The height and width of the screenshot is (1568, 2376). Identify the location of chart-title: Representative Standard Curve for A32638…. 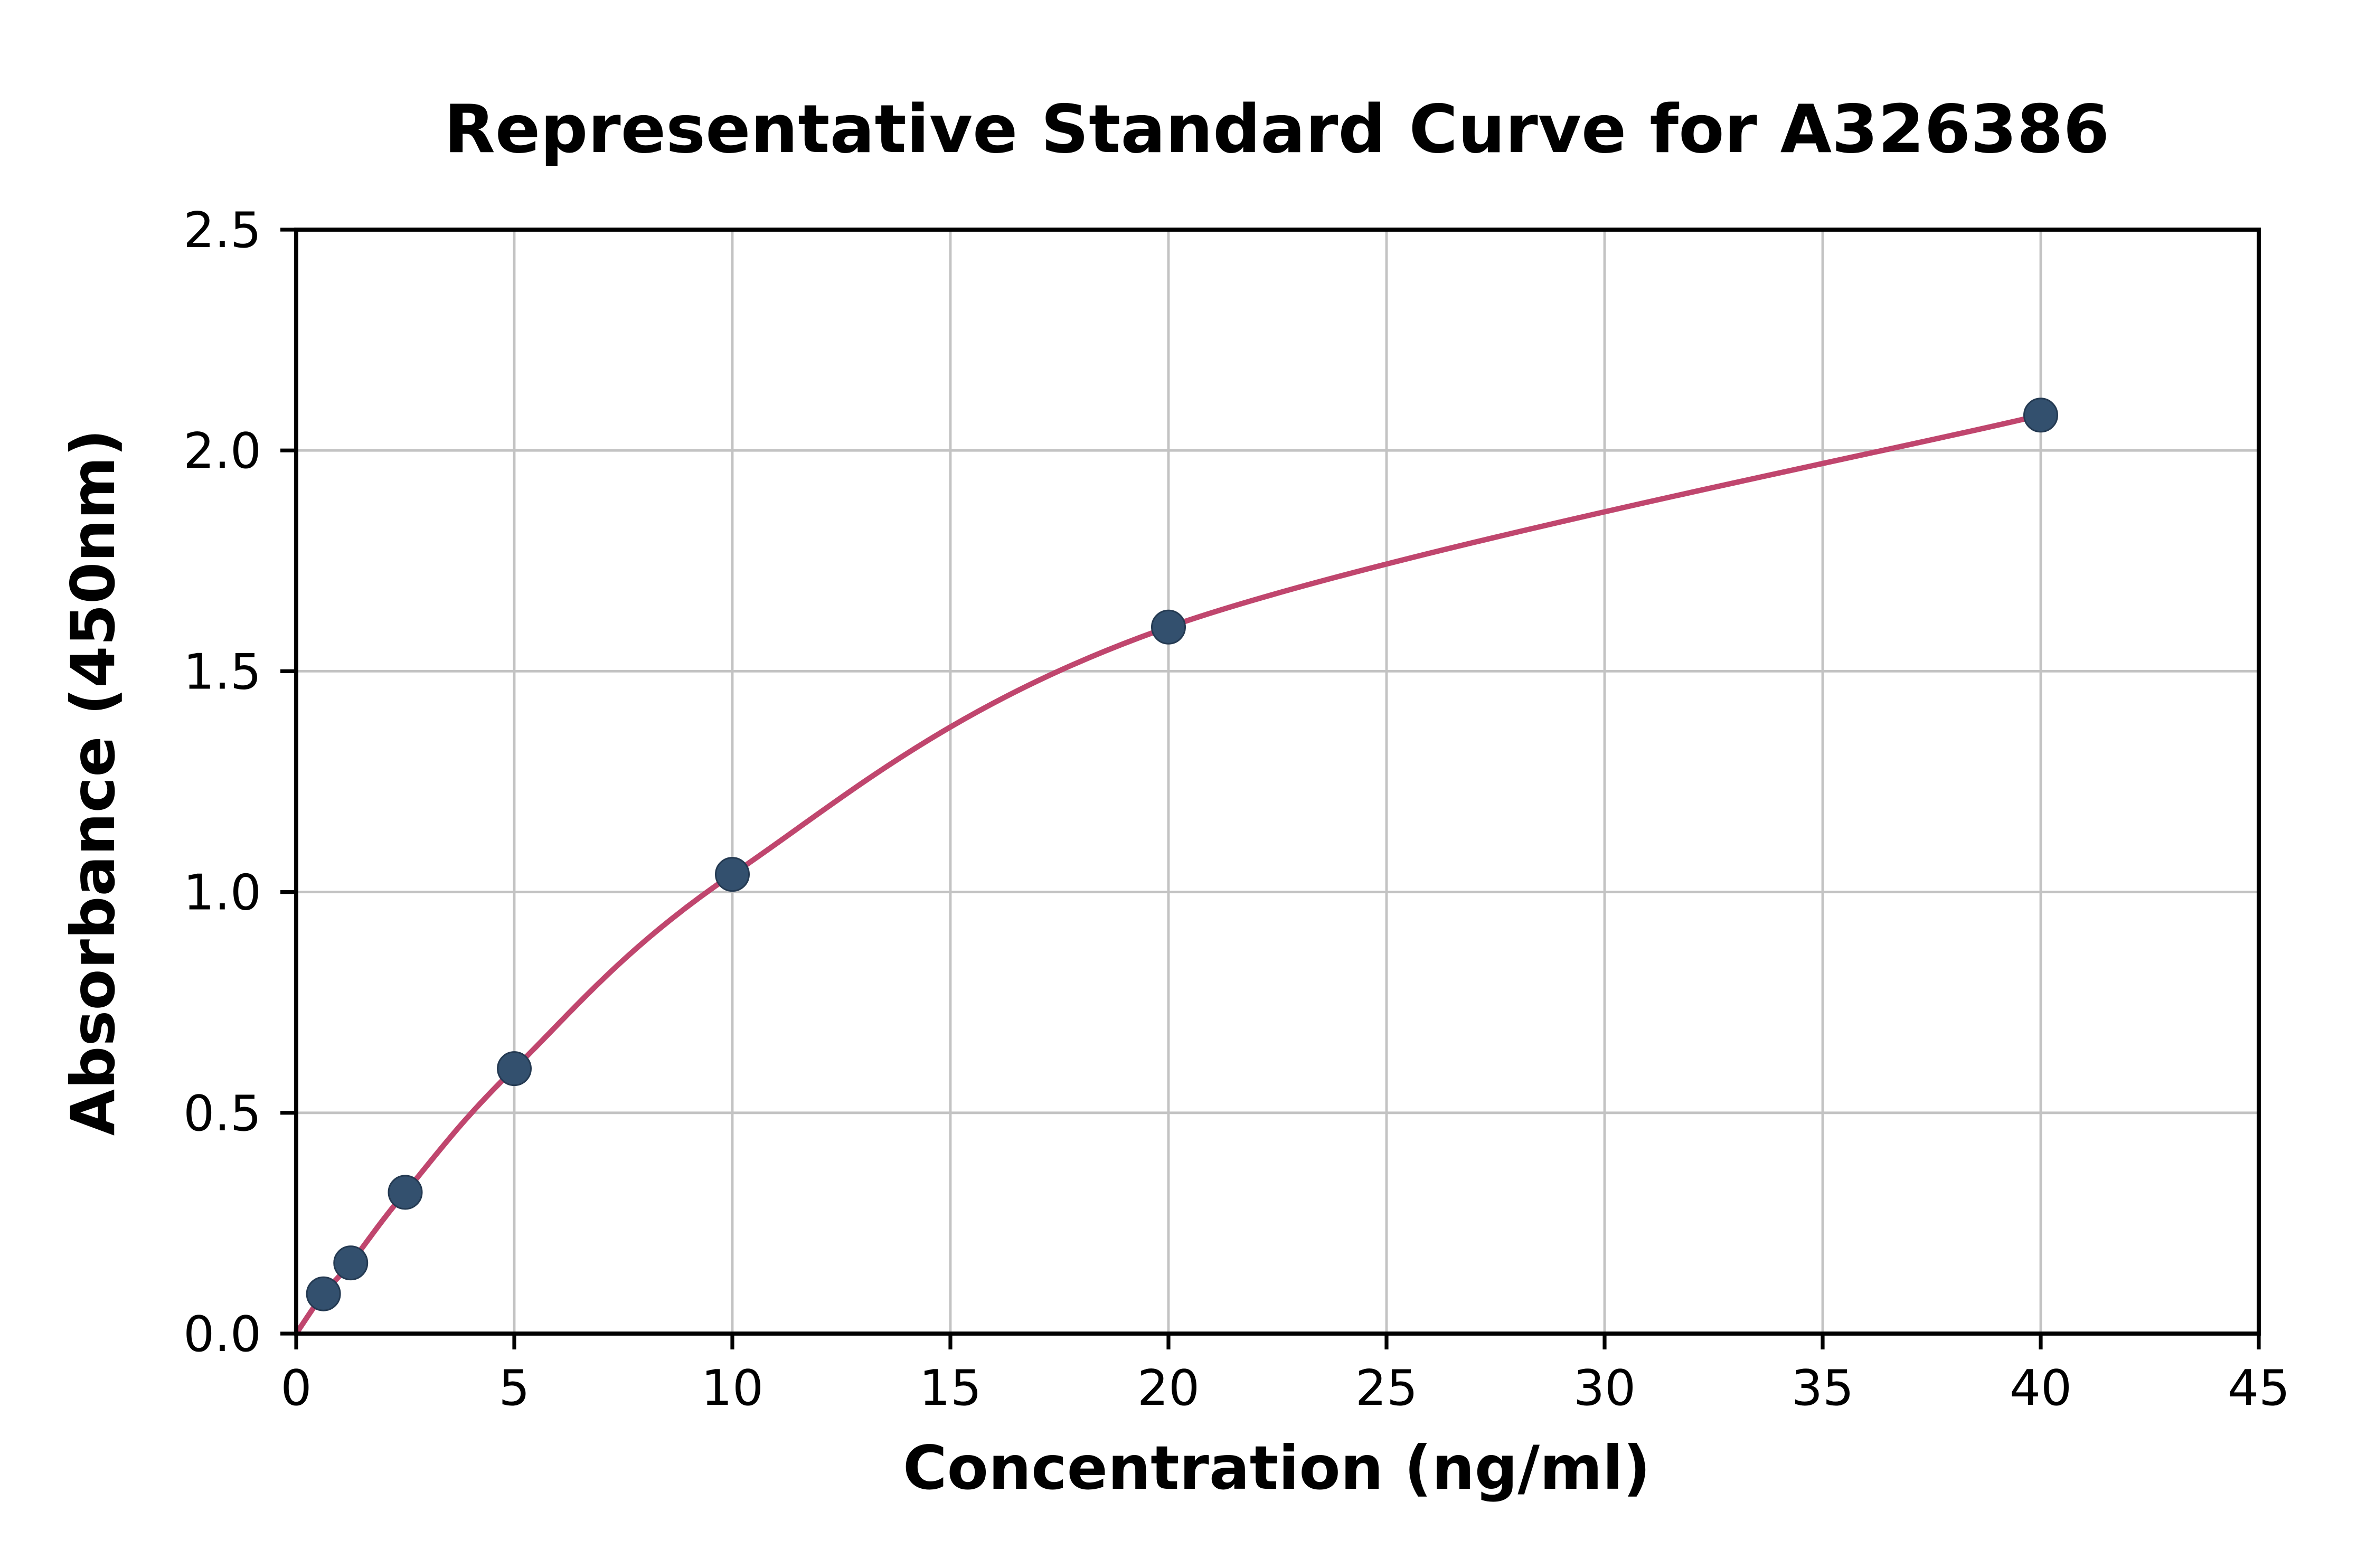
(1277, 129).